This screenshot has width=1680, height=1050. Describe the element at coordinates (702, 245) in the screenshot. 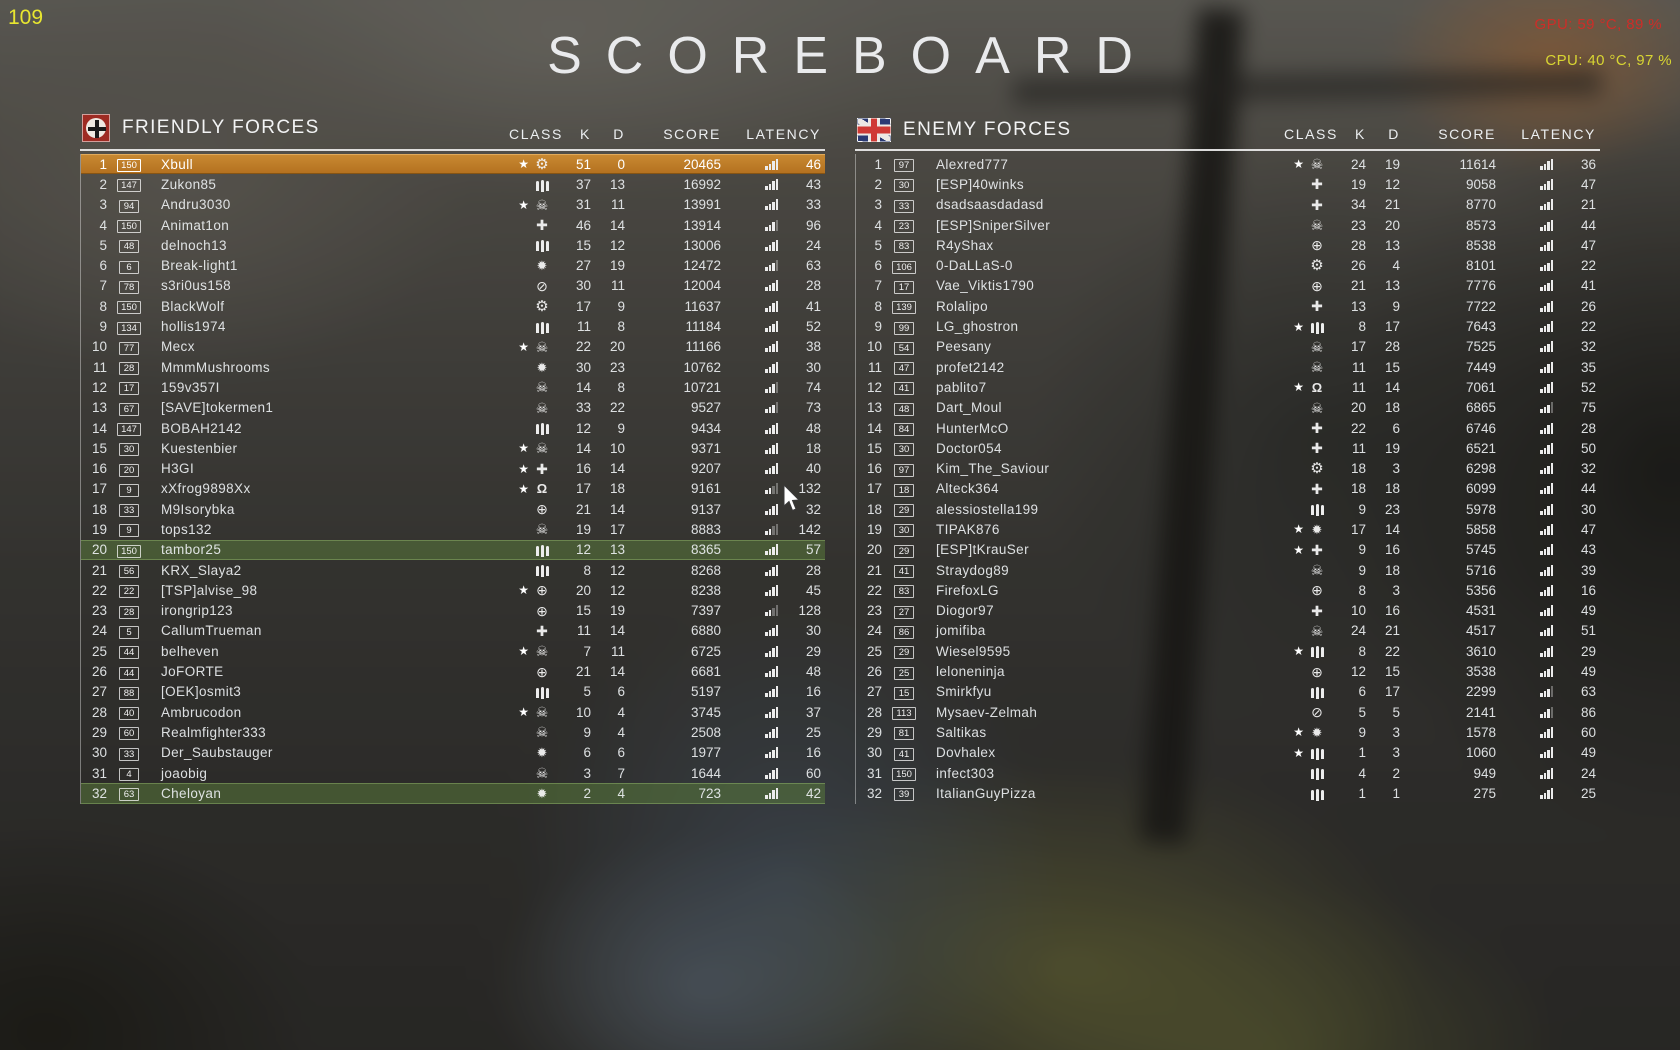

I see `score: 13006` at that location.